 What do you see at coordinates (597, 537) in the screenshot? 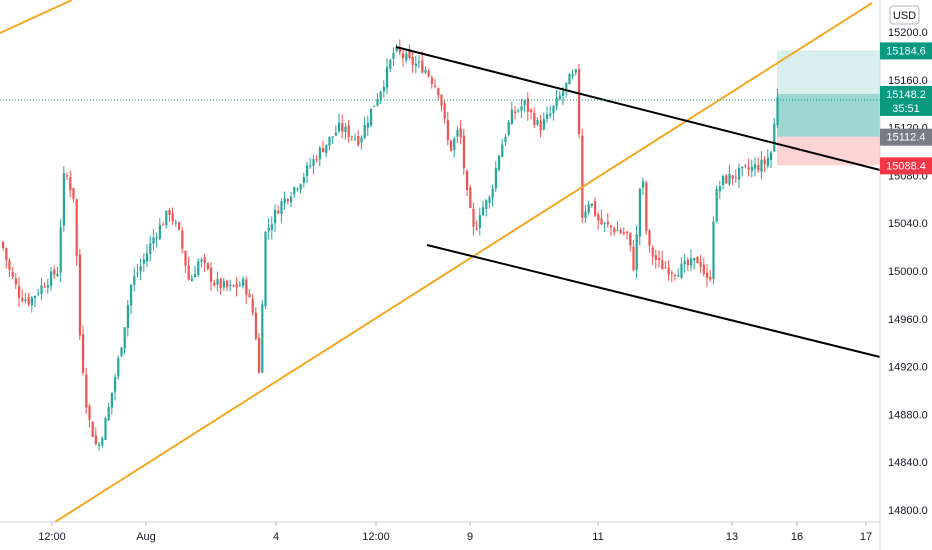
I see `x-tick-label: 11` at bounding box center [597, 537].